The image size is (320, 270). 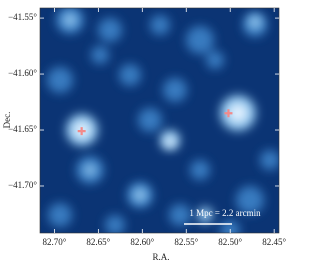 I want to click on x-tick-label: 82.50°, so click(x=230, y=242).